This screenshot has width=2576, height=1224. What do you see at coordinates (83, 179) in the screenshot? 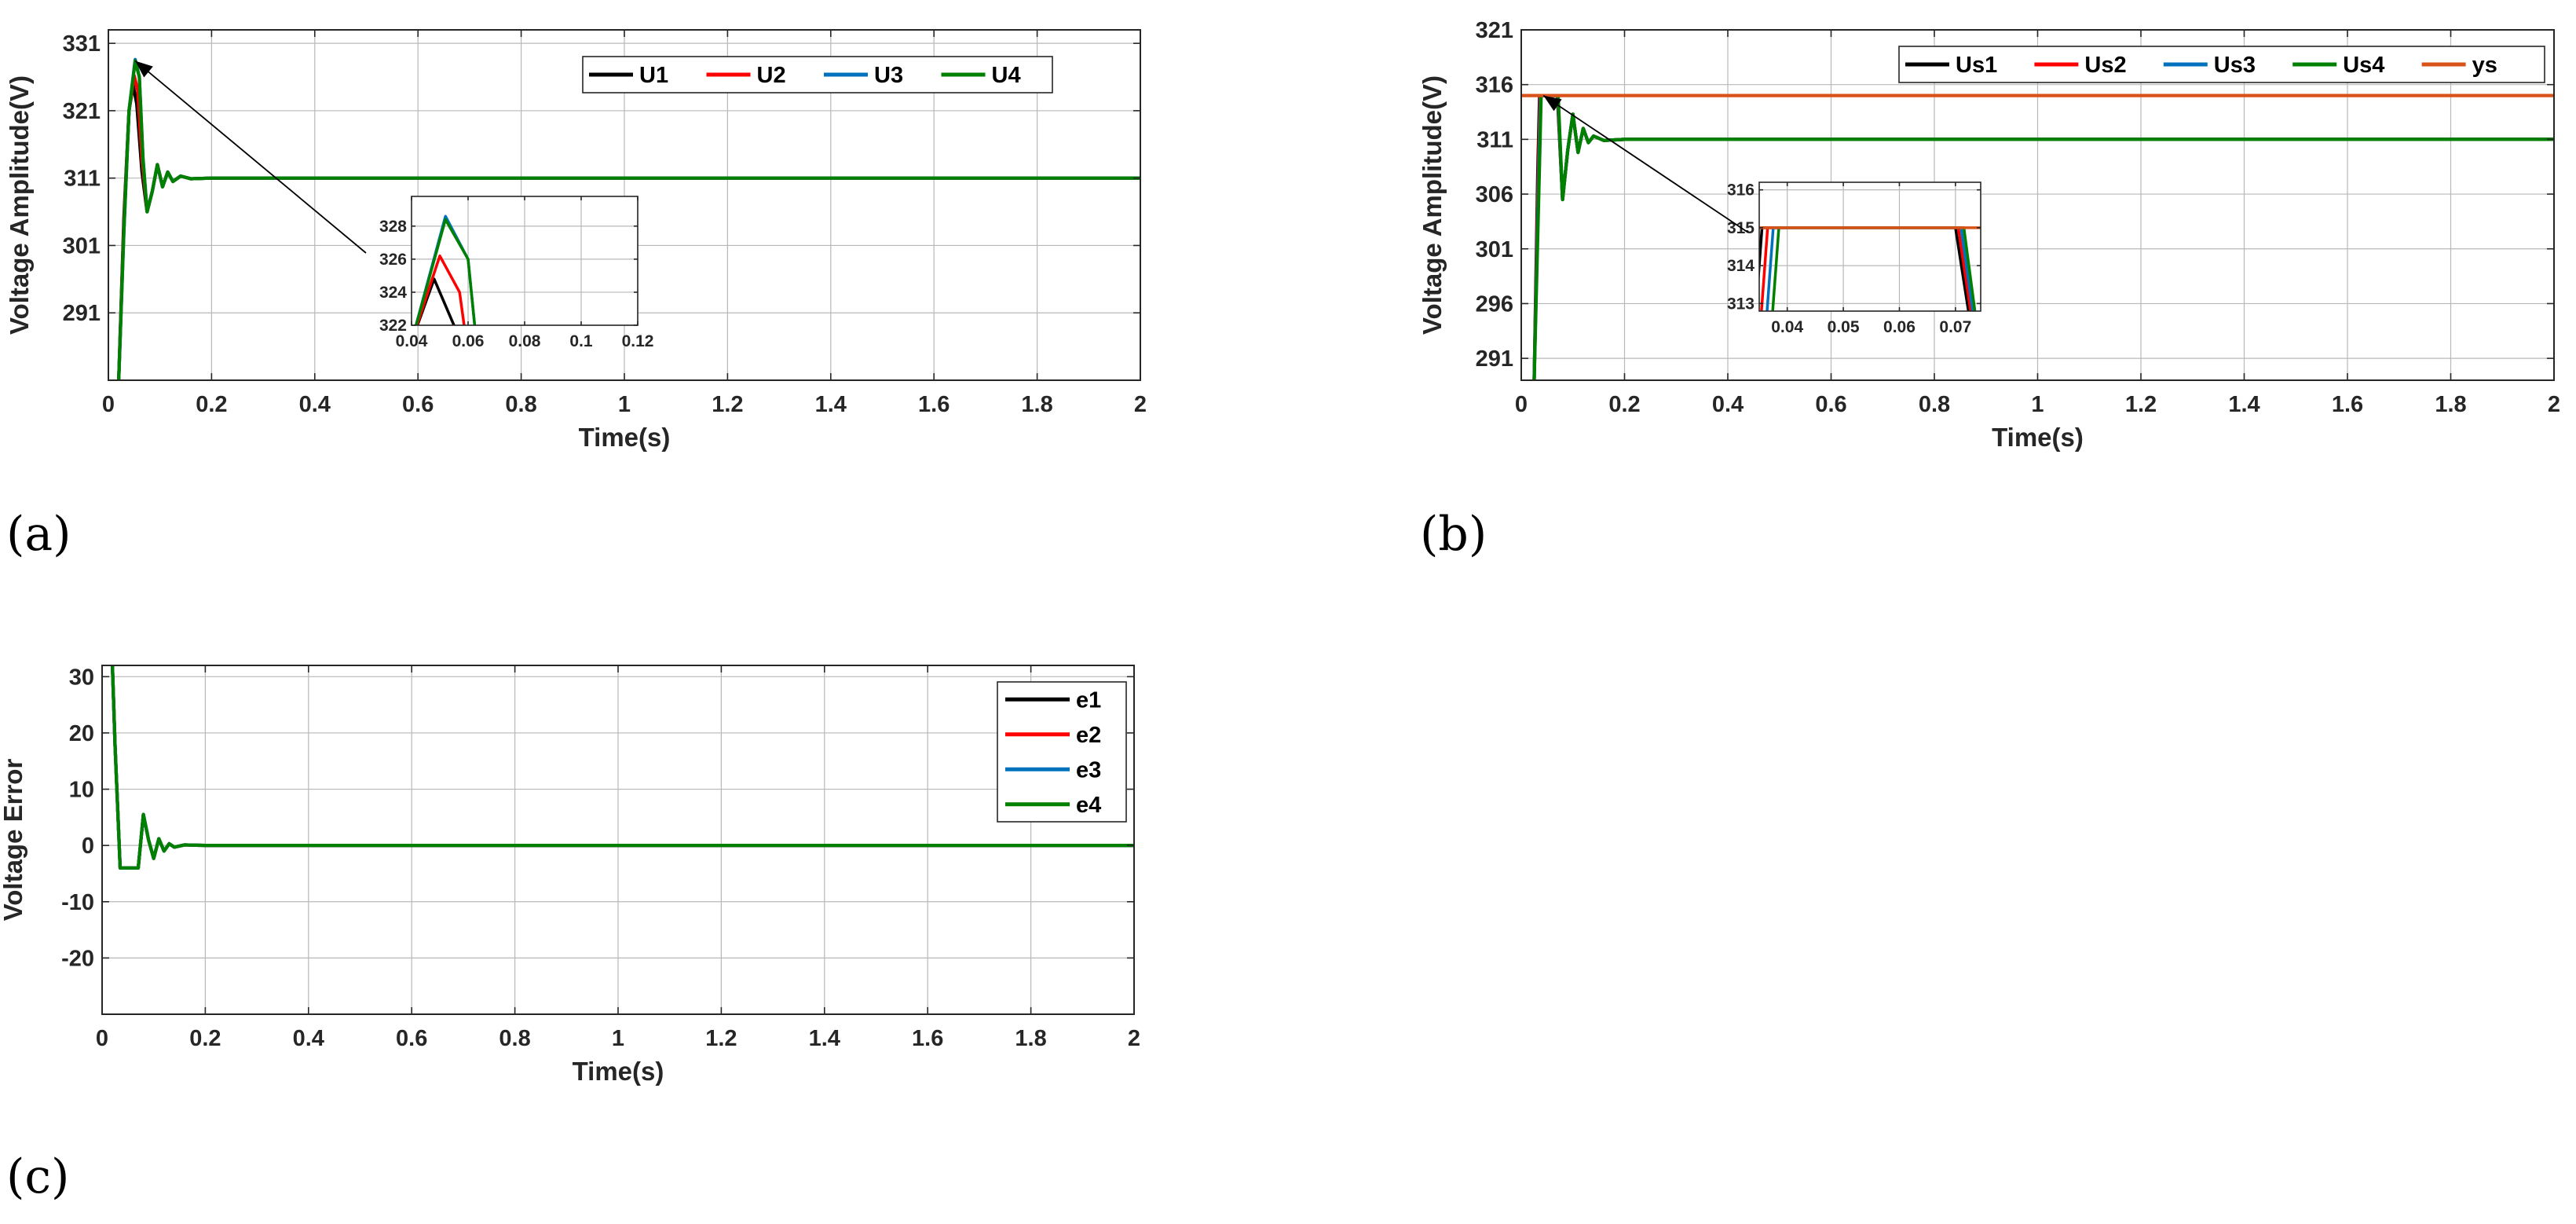
I see `chart-a-y-tick-label-2: 311` at bounding box center [83, 179].